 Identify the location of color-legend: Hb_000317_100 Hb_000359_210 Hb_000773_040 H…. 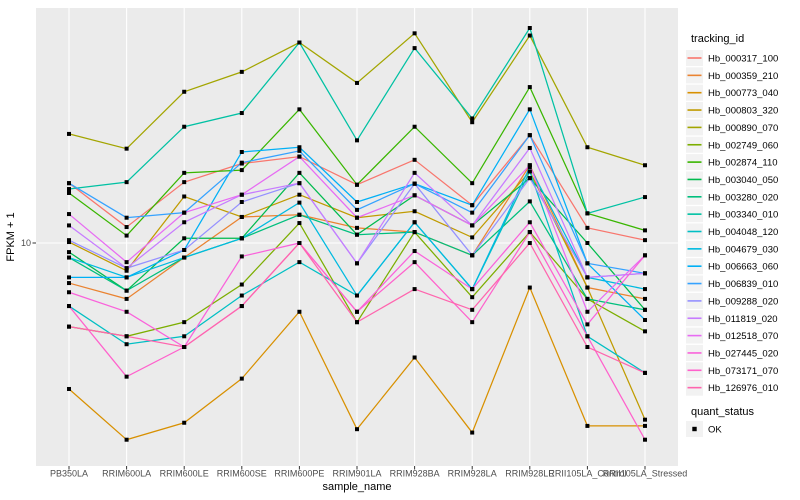
(732, 223).